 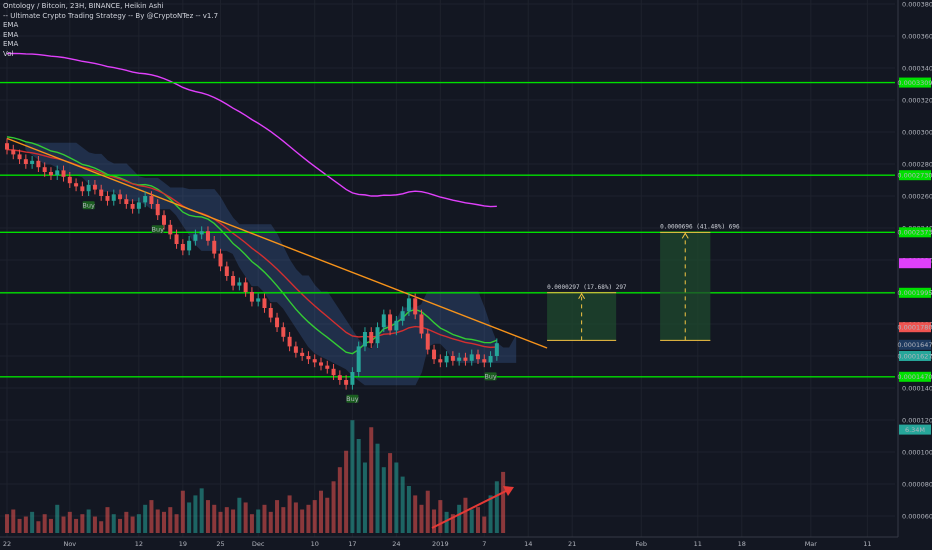 I want to click on ema-label-1: EMA, so click(x=11, y=25).